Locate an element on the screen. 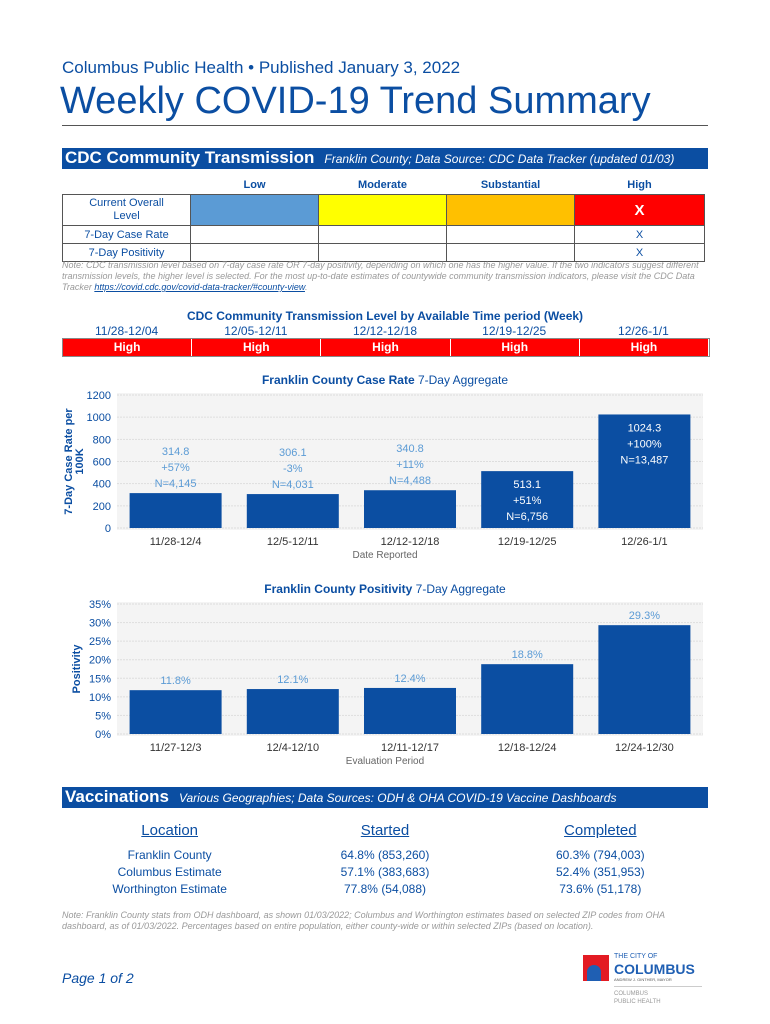  y-tick-label: 30% is located at coordinates (100, 624).